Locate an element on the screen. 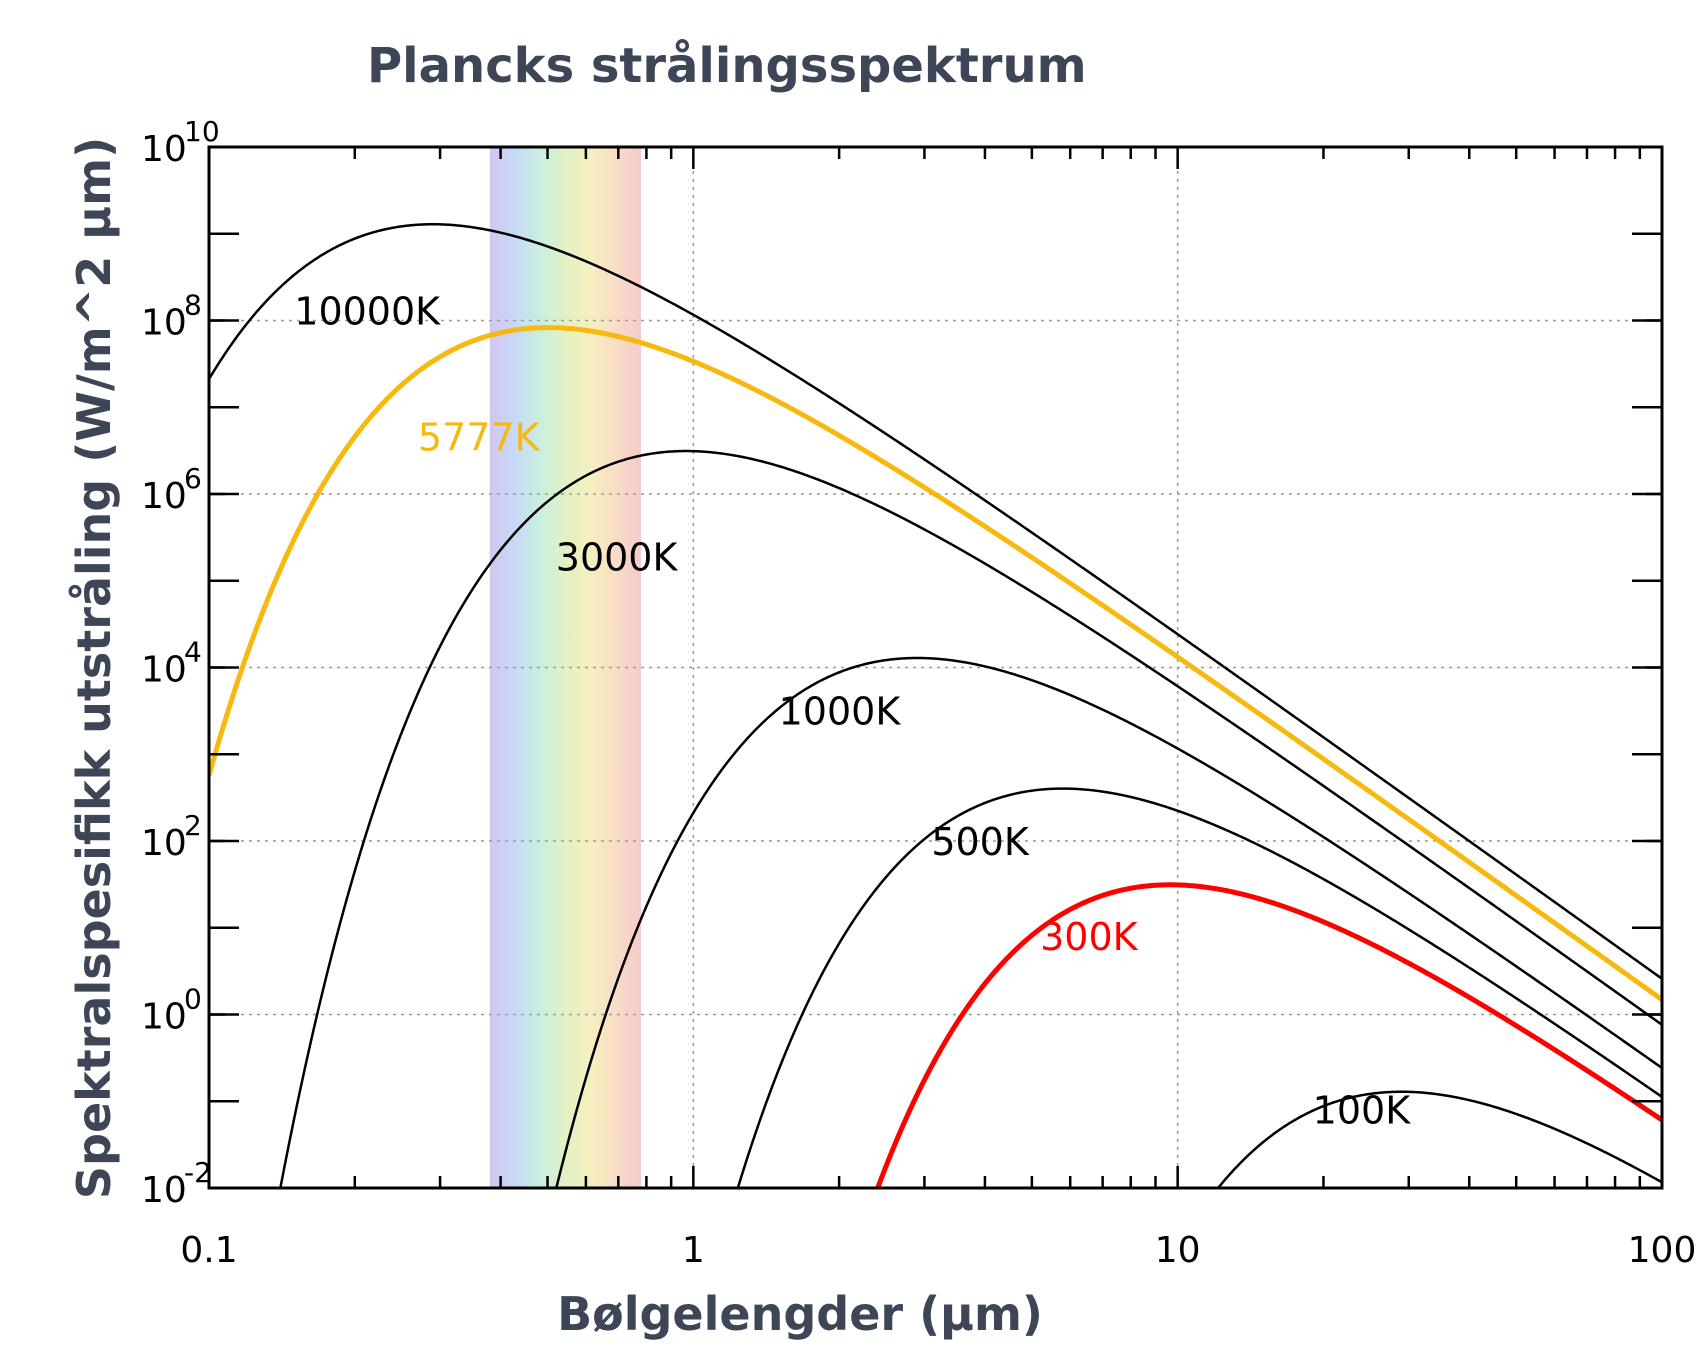  x-tick-label: 0.1 is located at coordinates (208, 1250).